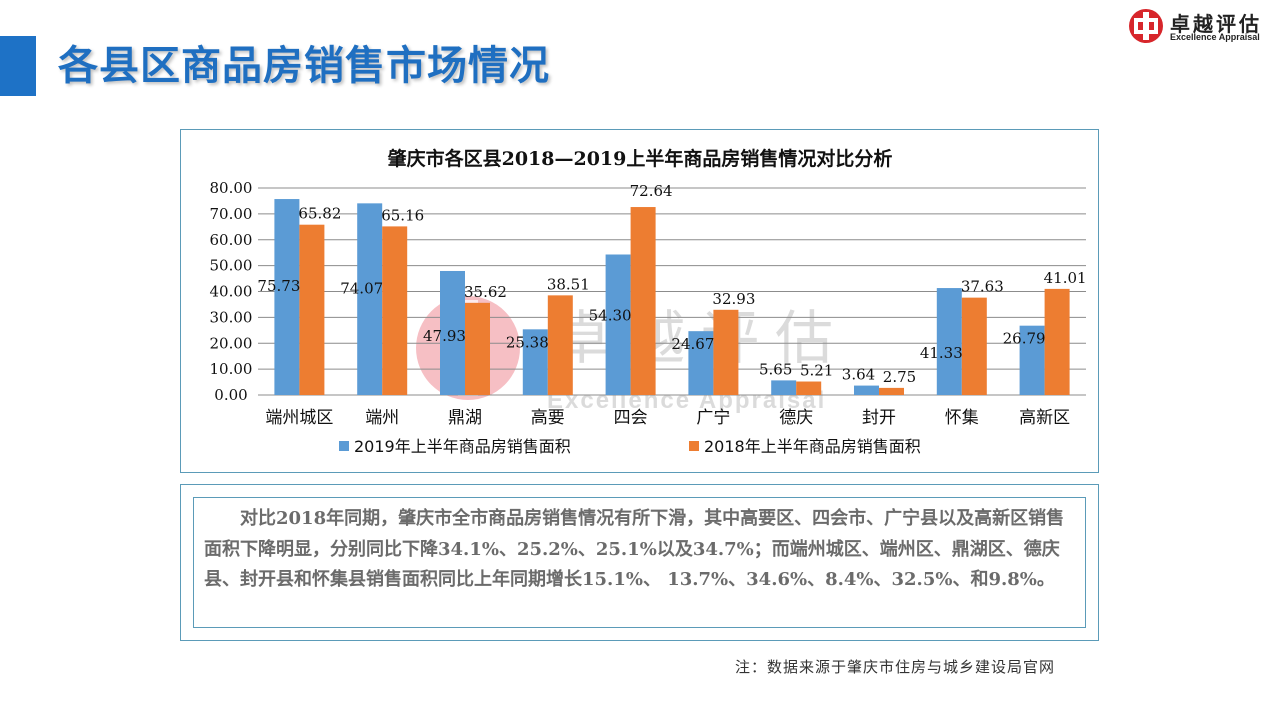  I want to click on data-label: 35.62, so click(485, 292).